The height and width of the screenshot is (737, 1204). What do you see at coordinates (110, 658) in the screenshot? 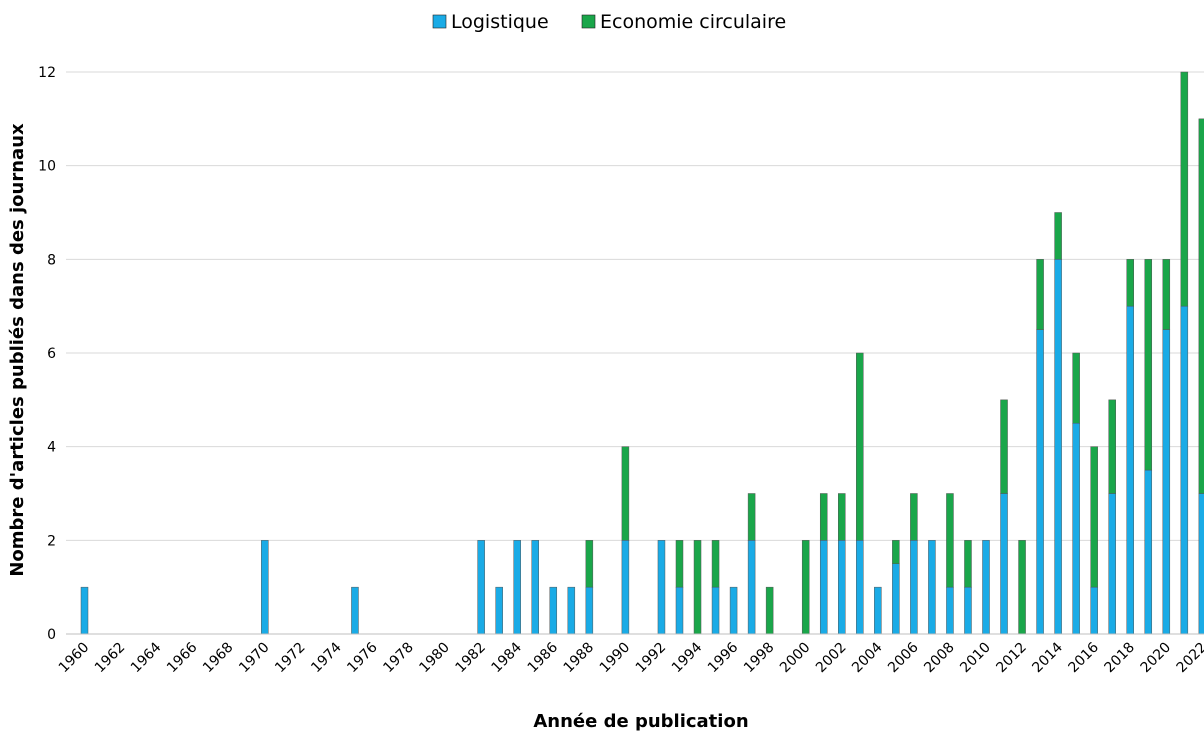
I see `x-tick-label: 1962` at bounding box center [110, 658].